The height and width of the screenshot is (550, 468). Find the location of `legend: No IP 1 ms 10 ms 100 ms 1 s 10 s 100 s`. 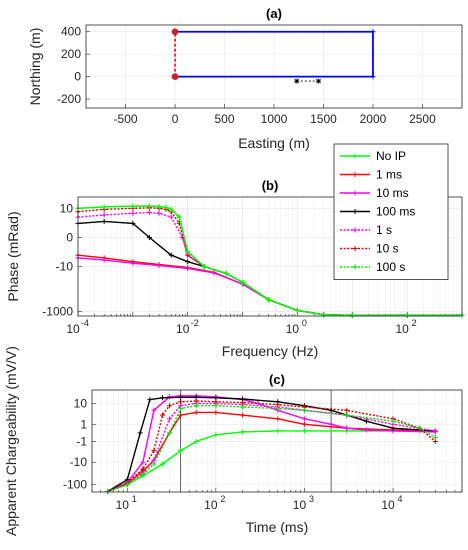

legend: No IP 1 ms 10 ms 100 ms 1 s 10 s 100 s is located at coordinates (391, 211).